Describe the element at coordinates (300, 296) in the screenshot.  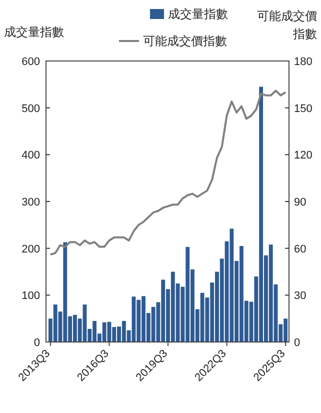
I see `y2-tick-label: 30` at that location.